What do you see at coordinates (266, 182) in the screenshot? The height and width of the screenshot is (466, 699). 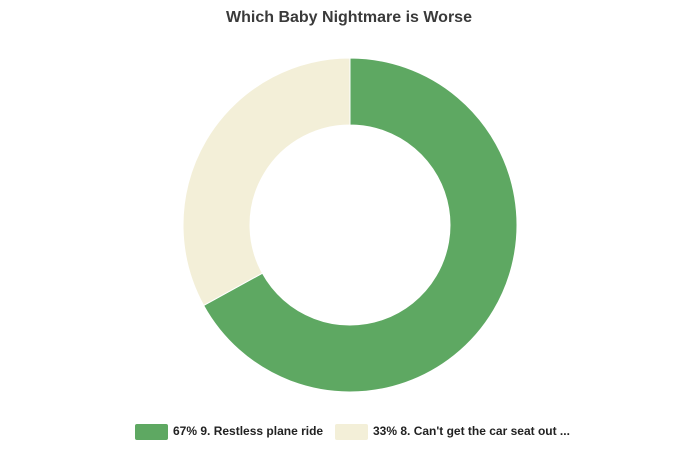 I see `donut-slice` at bounding box center [266, 182].